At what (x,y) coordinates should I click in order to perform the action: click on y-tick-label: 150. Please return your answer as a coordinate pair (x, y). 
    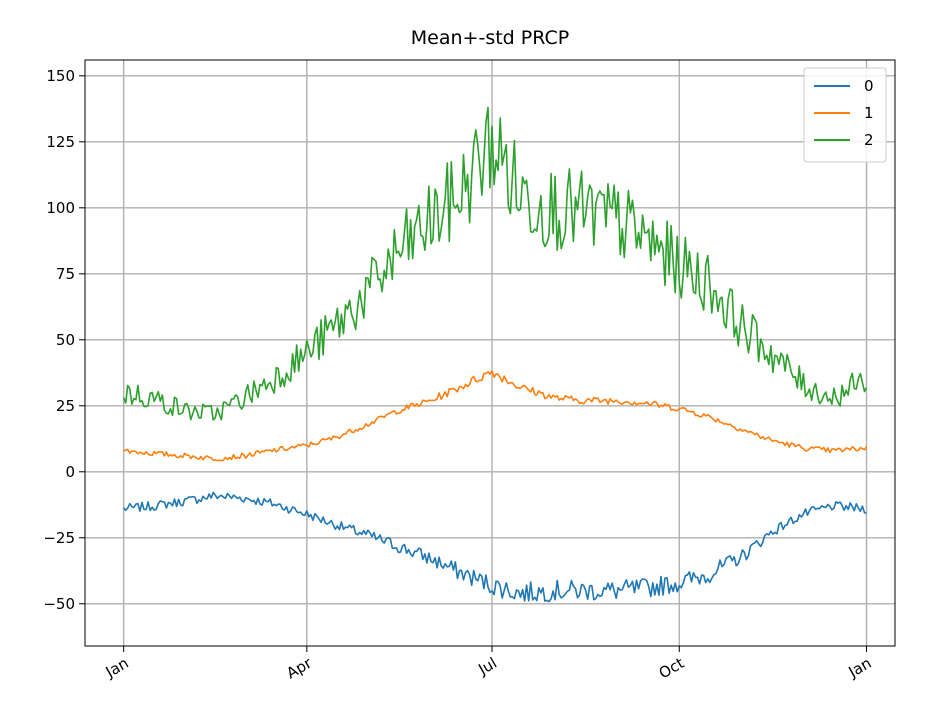
    Looking at the image, I should click on (60, 76).